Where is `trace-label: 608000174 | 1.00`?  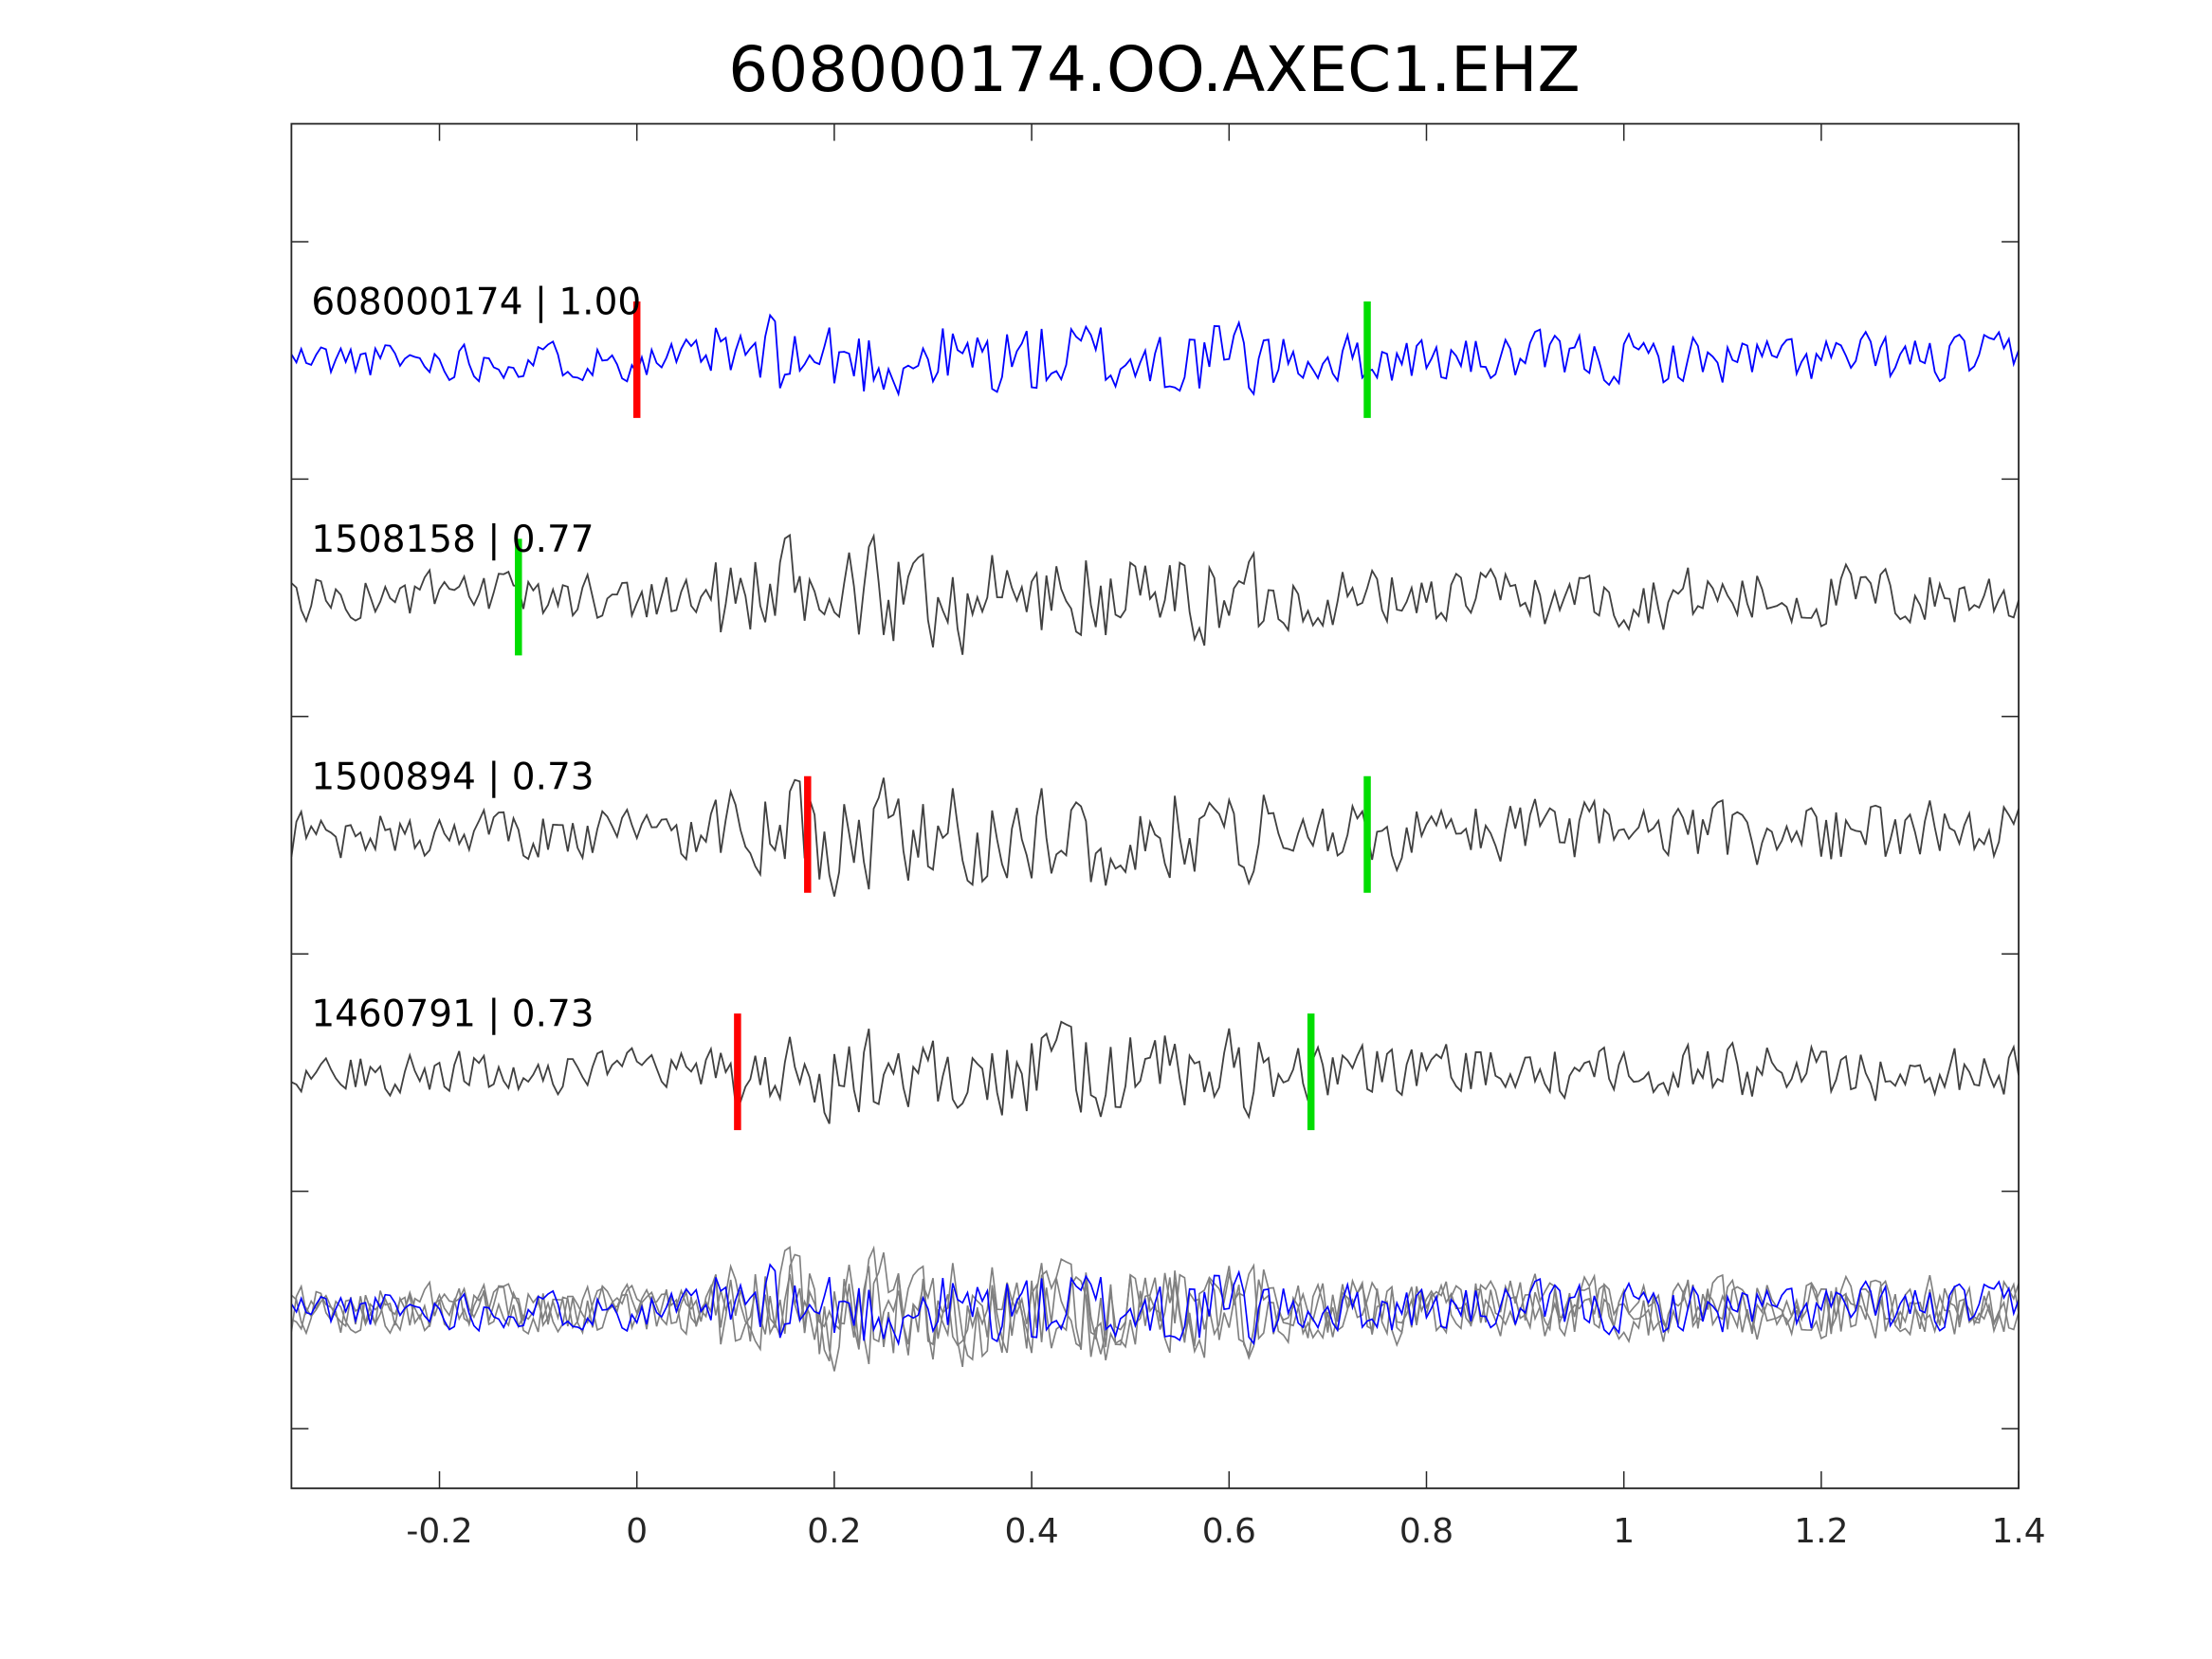 trace-label: 608000174 | 1.00 is located at coordinates (476, 302).